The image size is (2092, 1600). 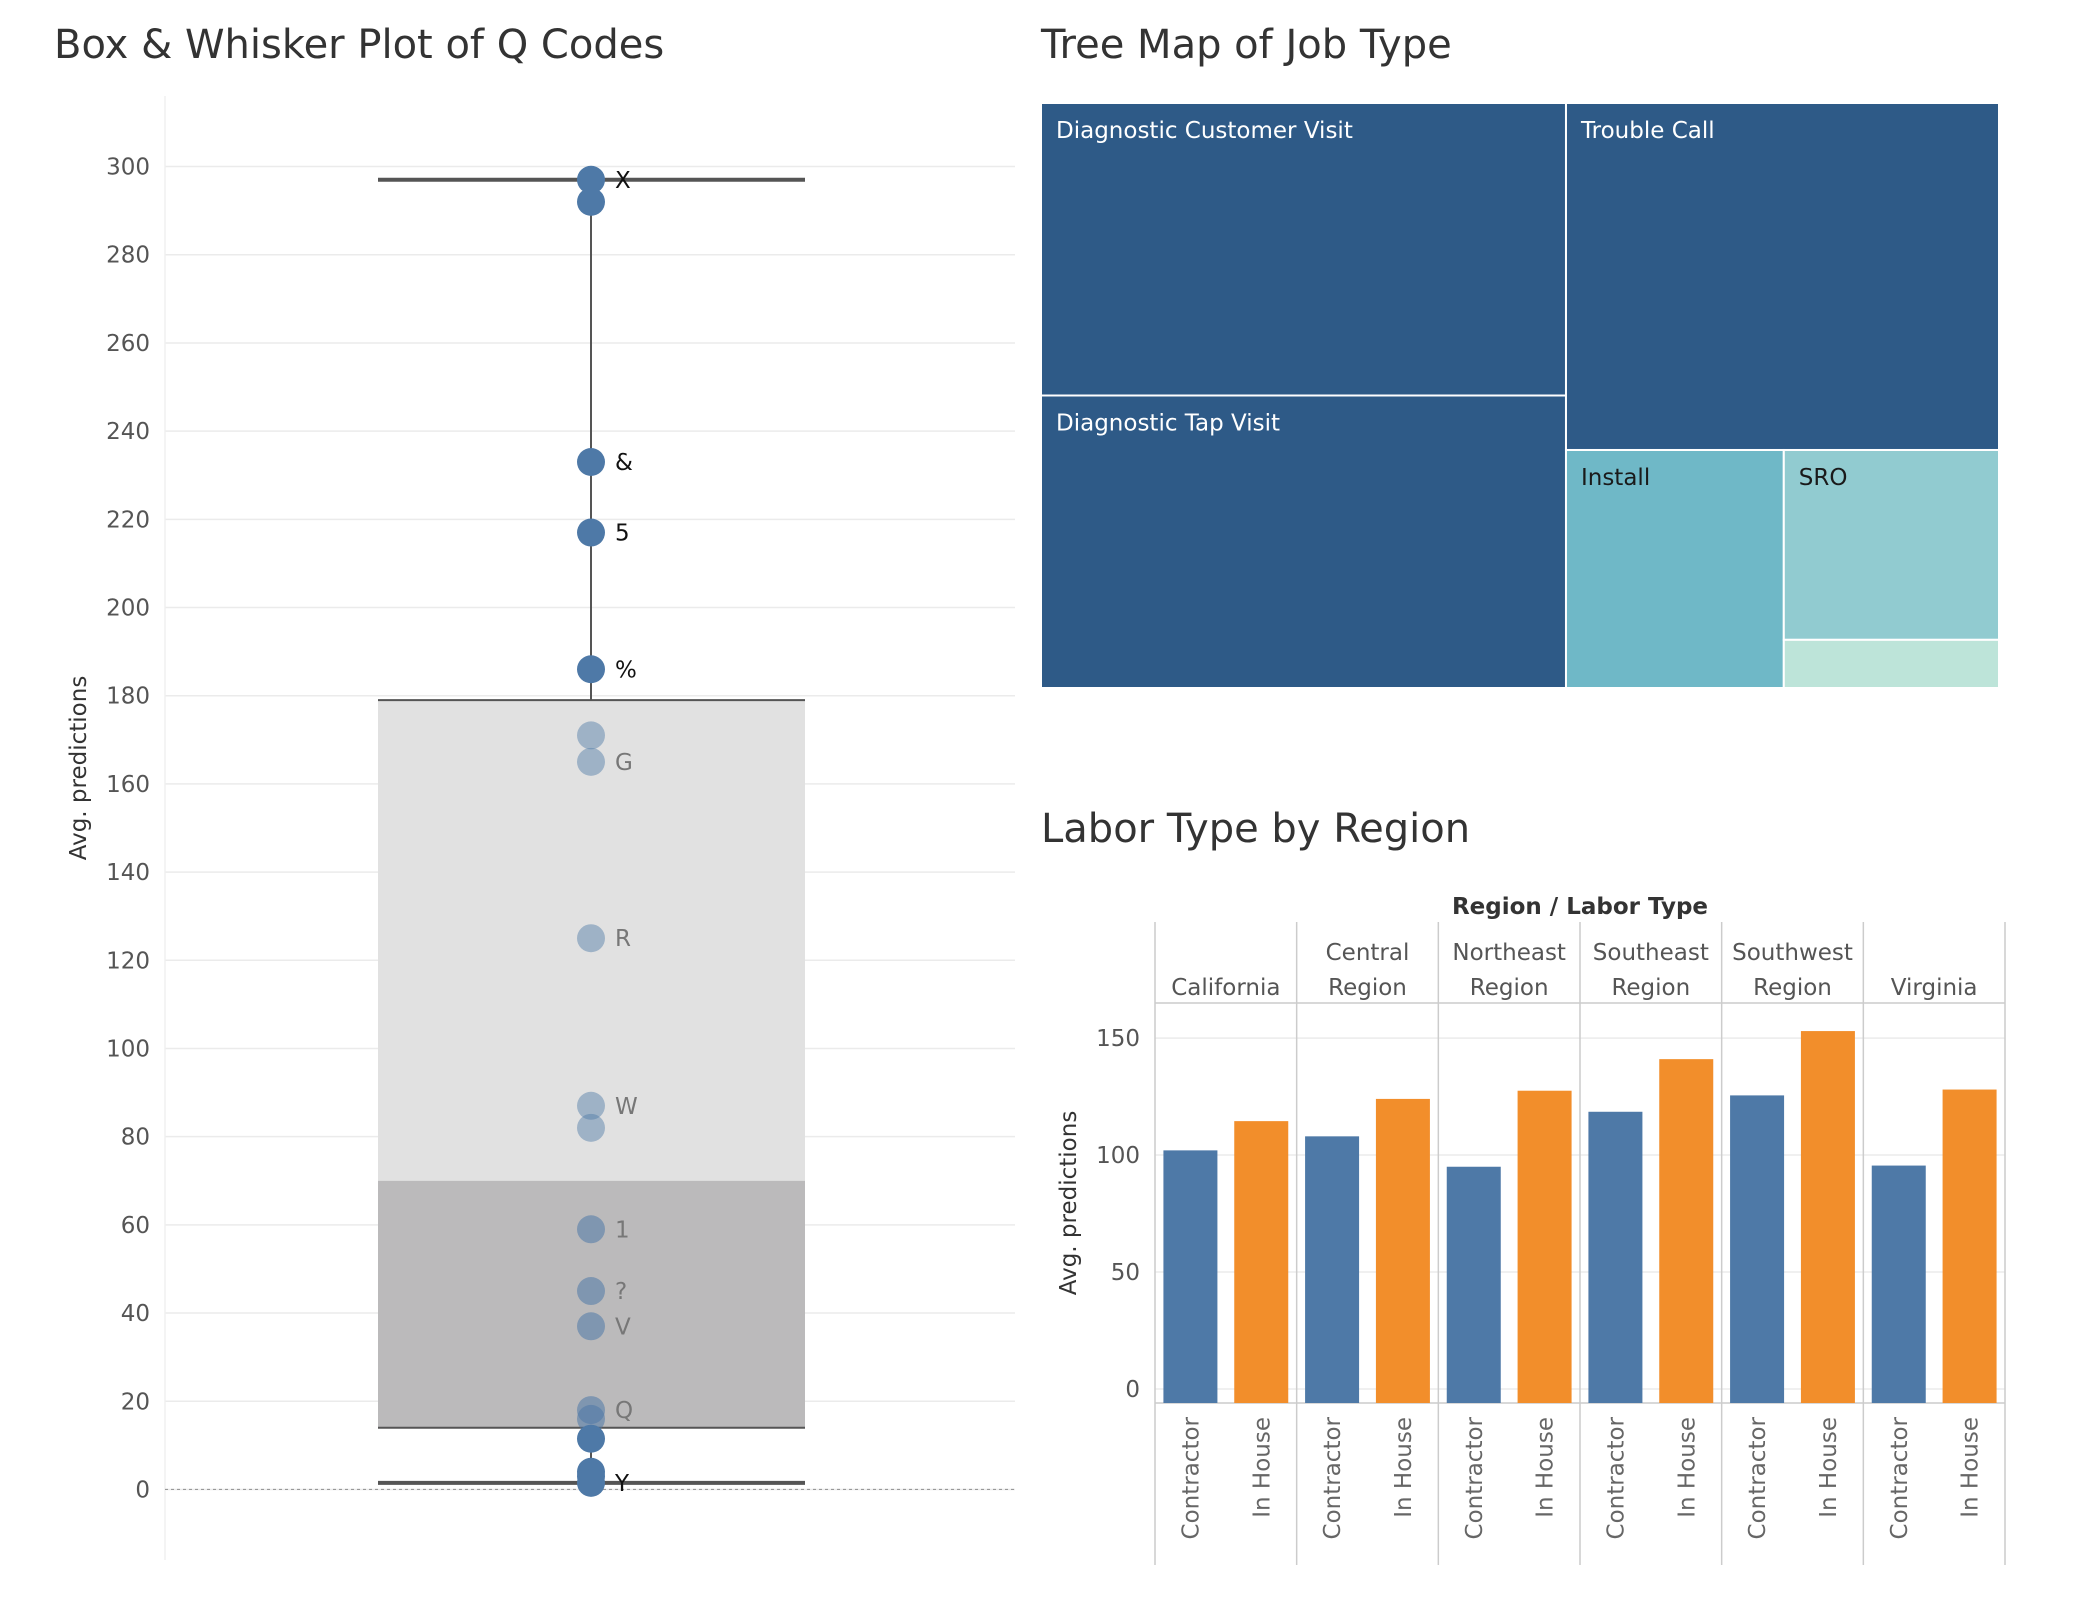 What do you see at coordinates (128, 432) in the screenshot?
I see `y-tick-label: 240` at bounding box center [128, 432].